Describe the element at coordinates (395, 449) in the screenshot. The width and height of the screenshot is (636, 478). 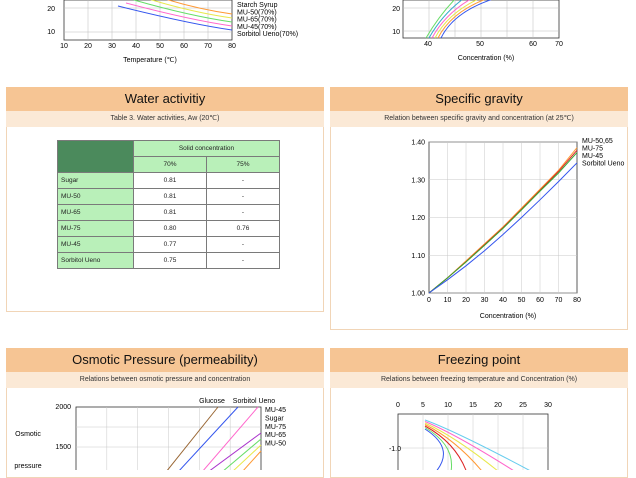
I see `fp-y-tick-minus1: -1.0` at that location.